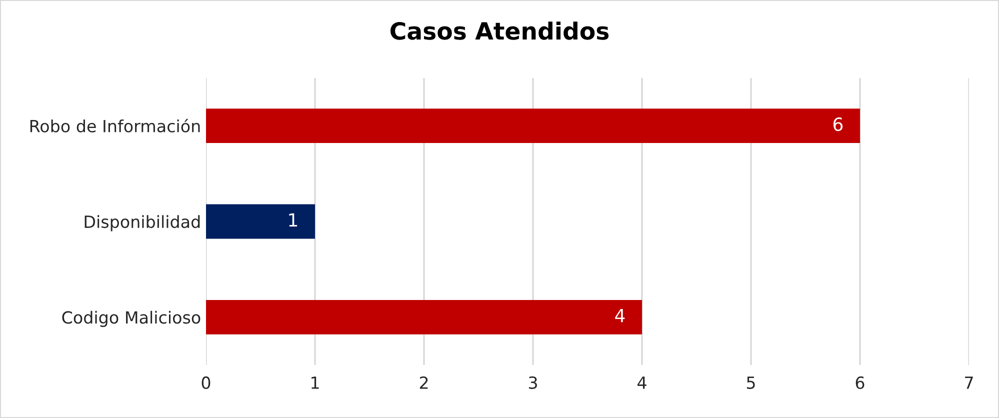 Image resolution: width=999 pixels, height=418 pixels. Describe the element at coordinates (206, 383) in the screenshot. I see `x-tick-label: 0` at that location.